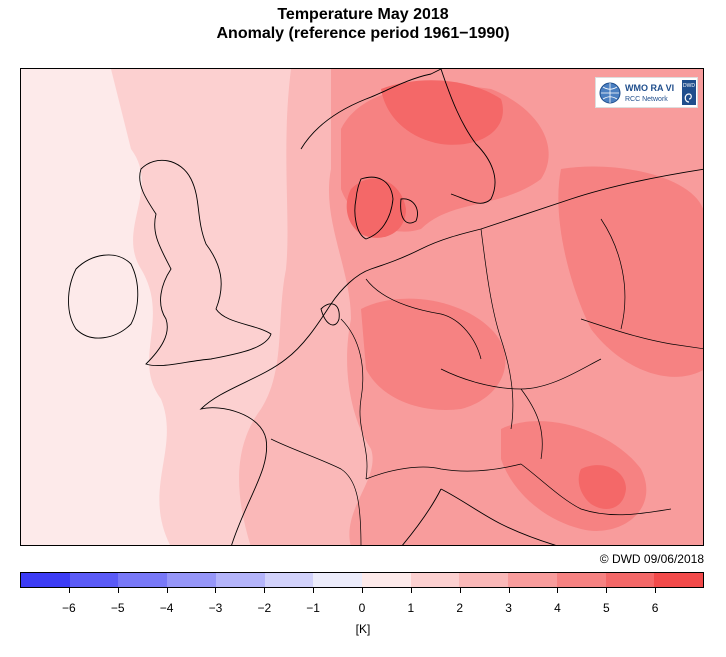 The image size is (726, 657). Describe the element at coordinates (557, 608) in the screenshot. I see `tick-label: 4` at that location.